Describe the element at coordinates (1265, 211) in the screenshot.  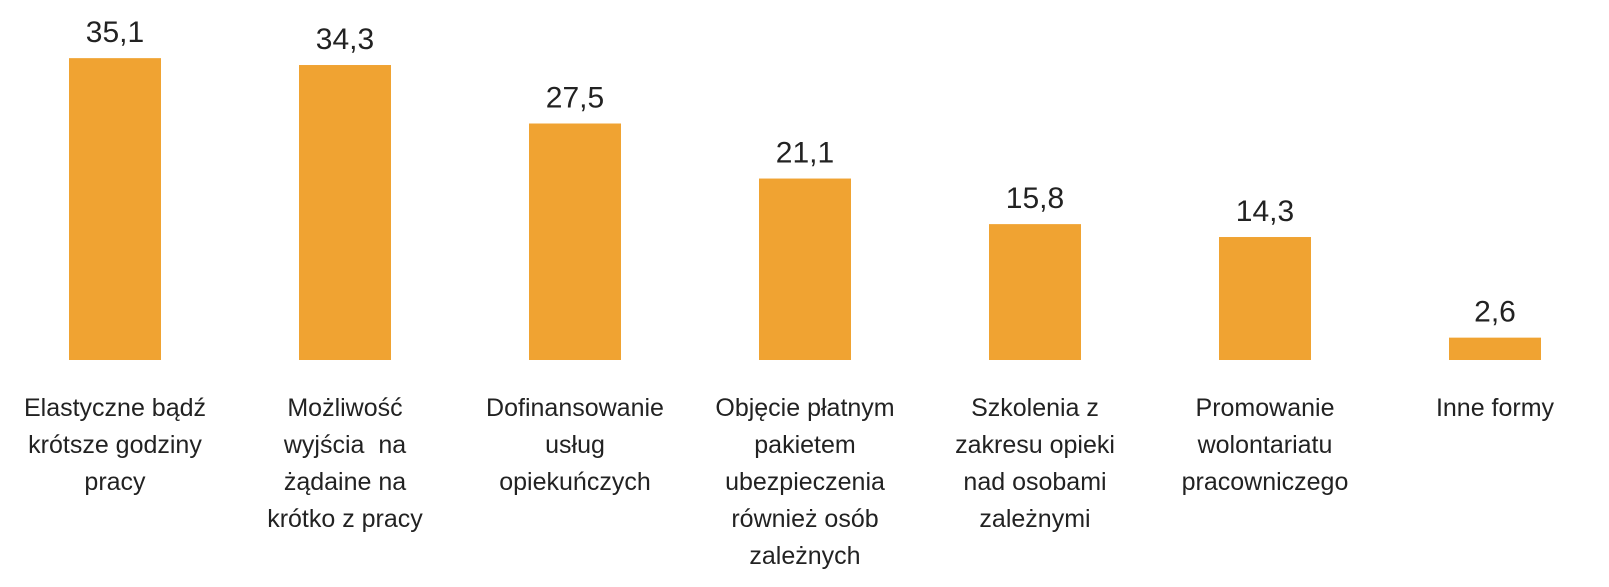
I see `value-label: 14,3` at that location.